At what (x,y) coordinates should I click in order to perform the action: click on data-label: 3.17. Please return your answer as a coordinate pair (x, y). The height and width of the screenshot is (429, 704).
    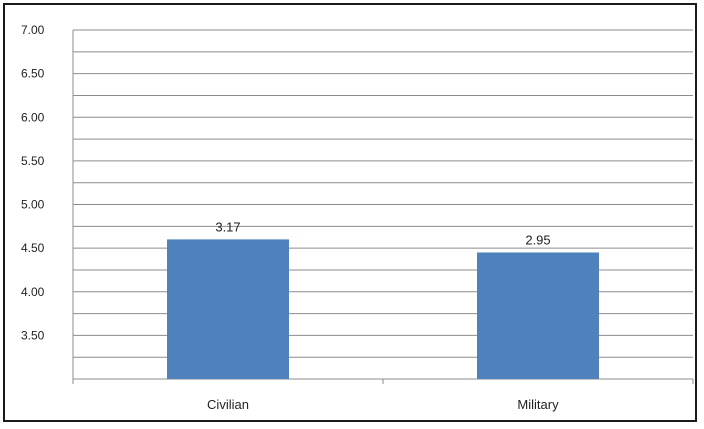
    Looking at the image, I should click on (227, 226).